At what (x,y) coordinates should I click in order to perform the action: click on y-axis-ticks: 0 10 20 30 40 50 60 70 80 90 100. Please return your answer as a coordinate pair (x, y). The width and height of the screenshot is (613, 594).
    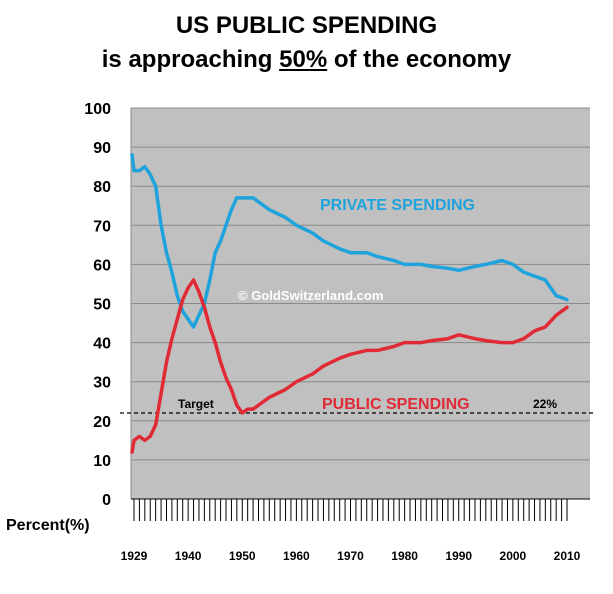
    Looking at the image, I should click on (97, 305).